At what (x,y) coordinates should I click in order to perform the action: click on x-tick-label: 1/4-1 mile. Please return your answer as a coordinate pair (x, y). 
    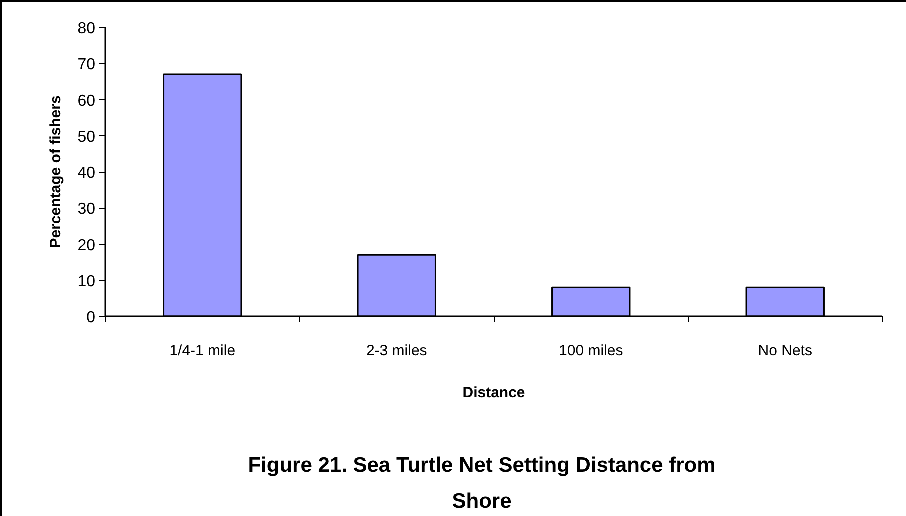
    Looking at the image, I should click on (203, 351).